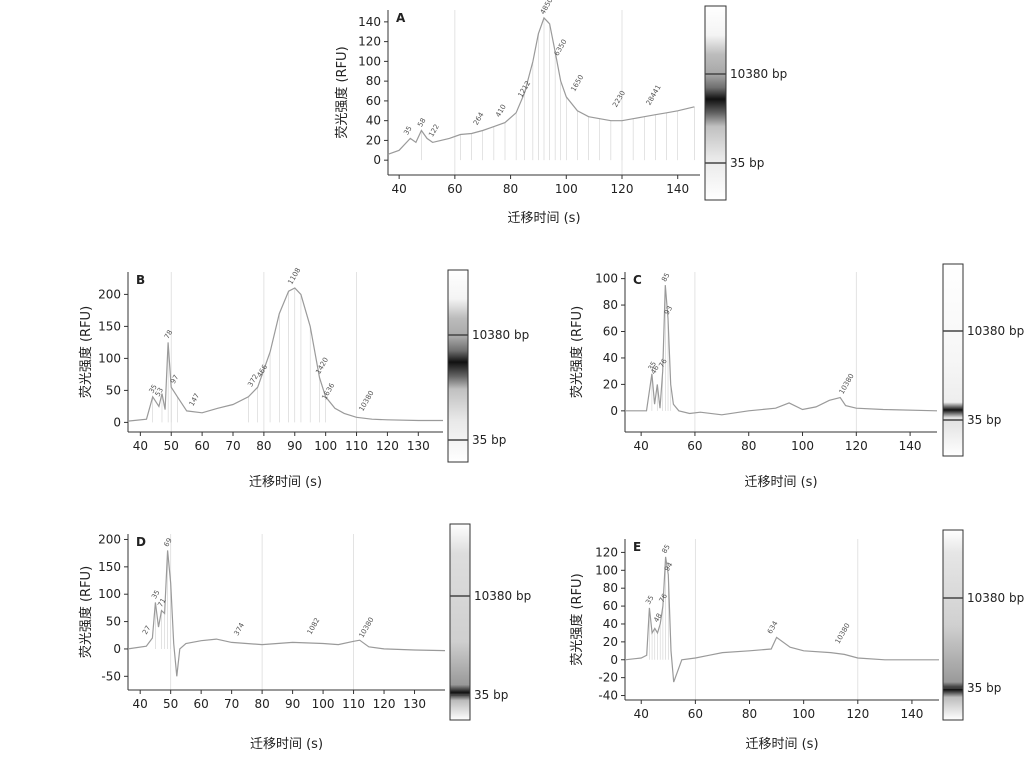 The height and width of the screenshot is (770, 1024). What do you see at coordinates (353, 704) in the screenshot?
I see `x-tick-label: 110` at bounding box center [353, 704].